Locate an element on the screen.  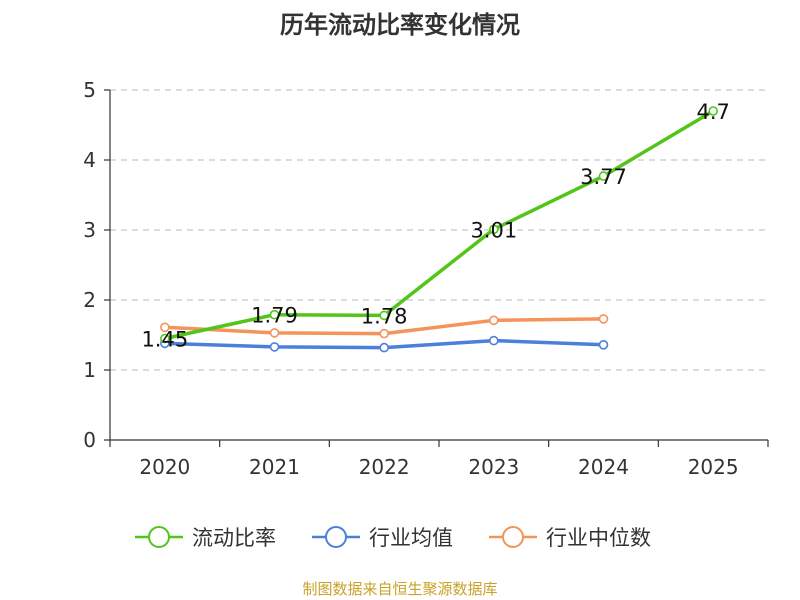
x-tick-label: 2021 is located at coordinates (274, 467).